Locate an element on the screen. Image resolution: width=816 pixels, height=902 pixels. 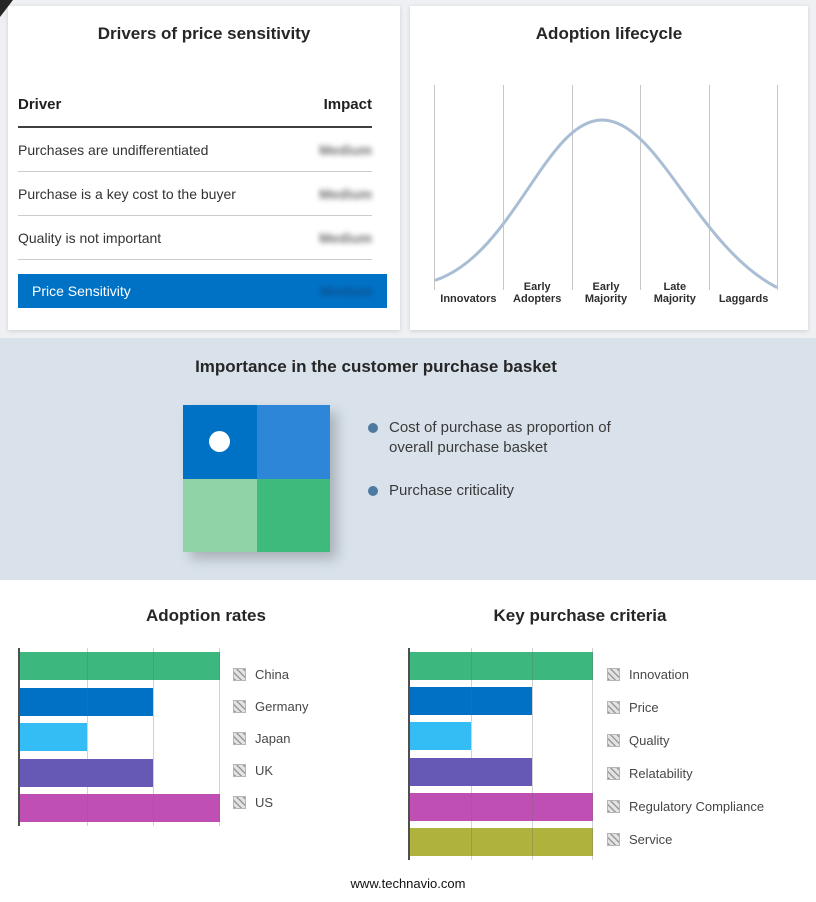
page-corner-mark is located at coordinates (6, 8).